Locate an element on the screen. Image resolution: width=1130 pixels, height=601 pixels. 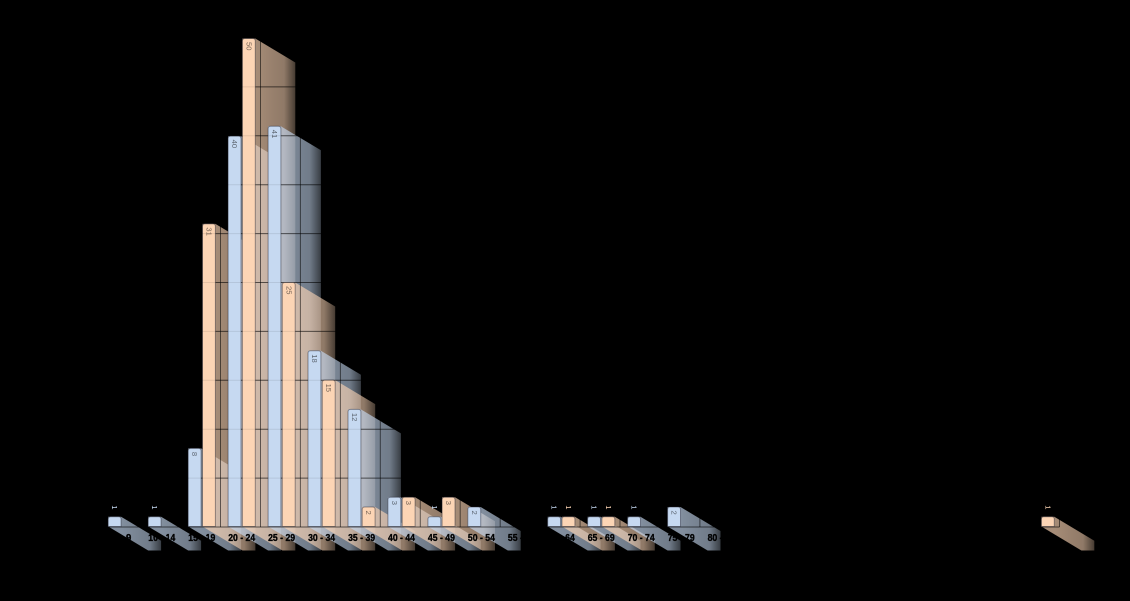
svg-text: 5 - 9 is located at coordinates (121, 538).